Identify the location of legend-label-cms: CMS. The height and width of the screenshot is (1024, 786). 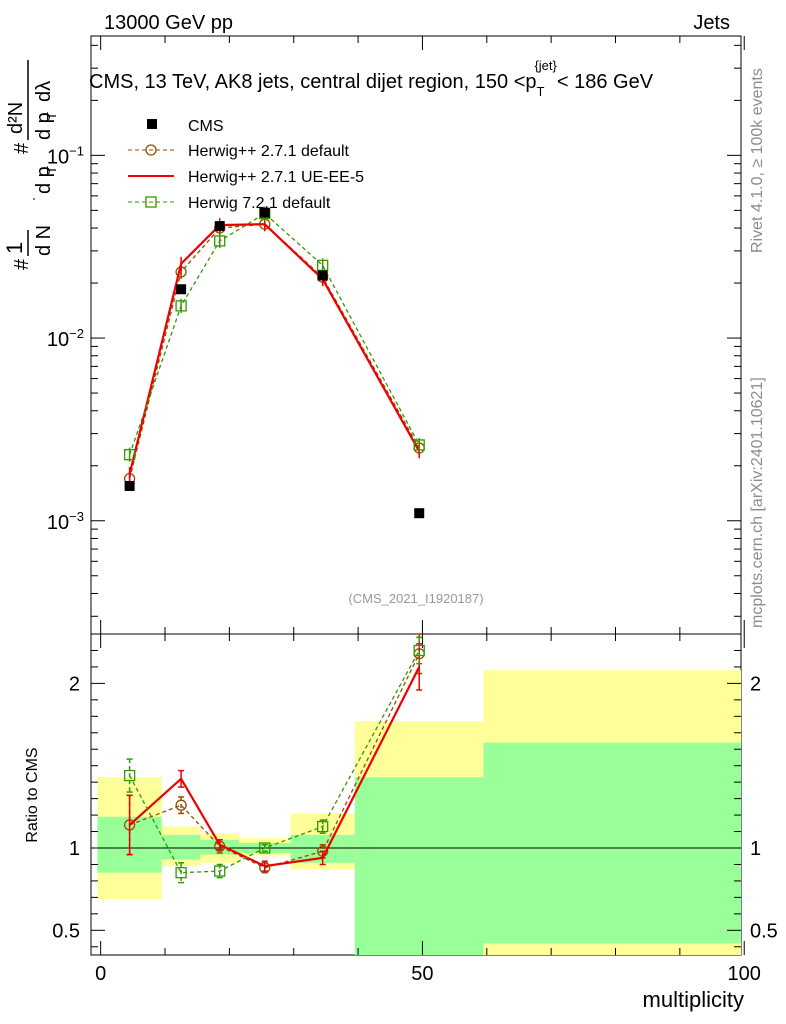
(206, 126).